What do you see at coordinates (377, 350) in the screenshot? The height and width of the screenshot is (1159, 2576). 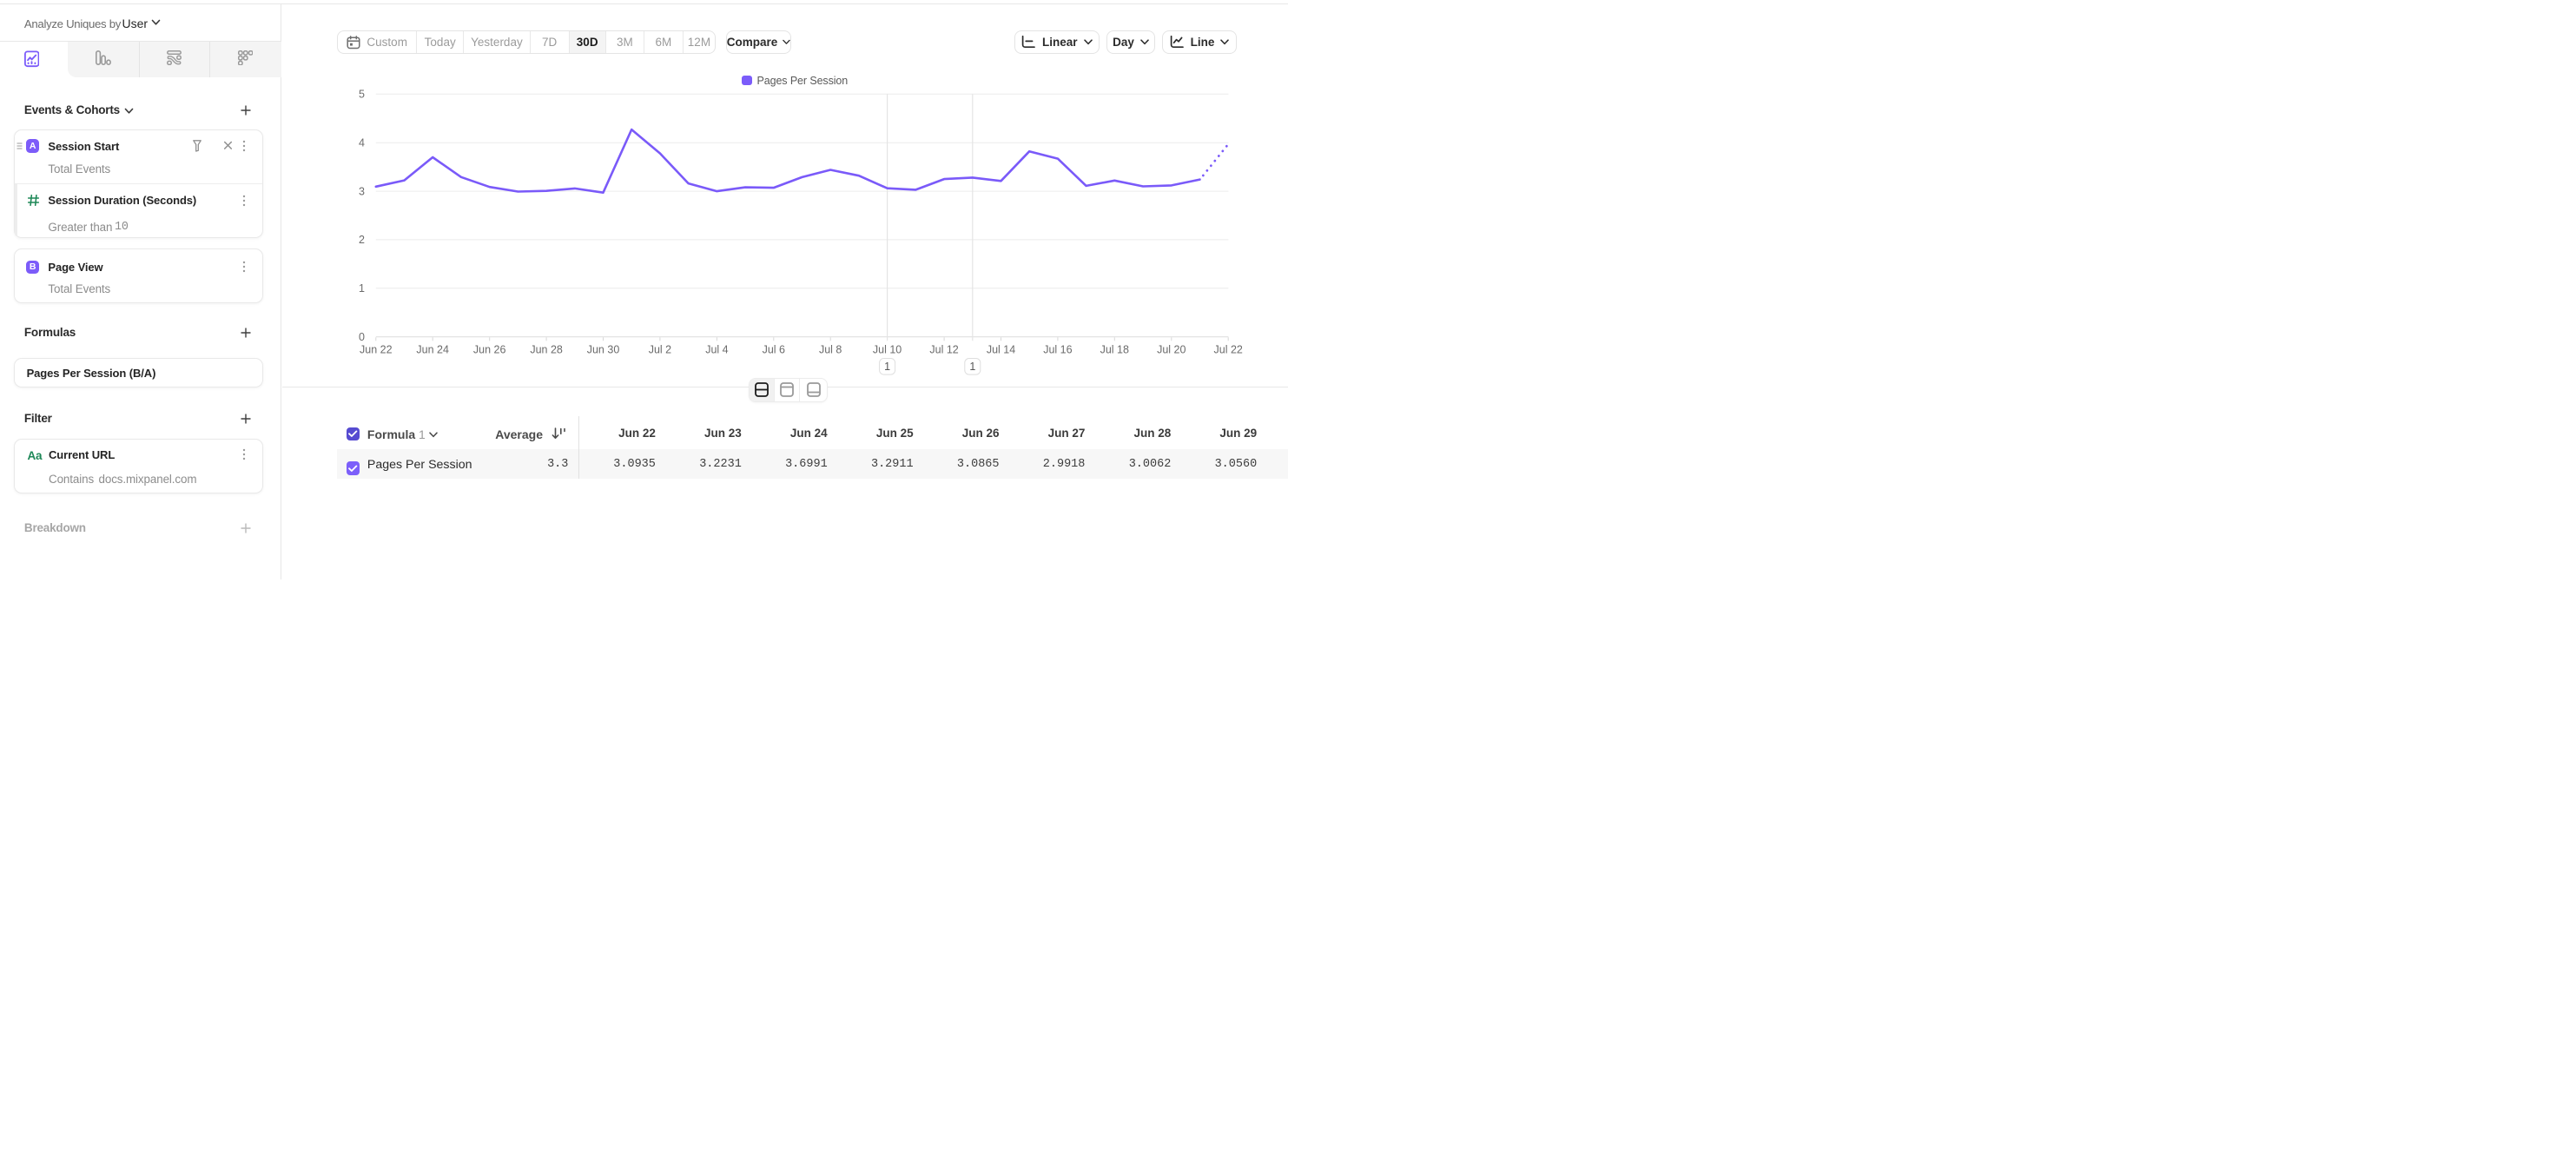 I see `svg-text: Jun 22` at bounding box center [377, 350].